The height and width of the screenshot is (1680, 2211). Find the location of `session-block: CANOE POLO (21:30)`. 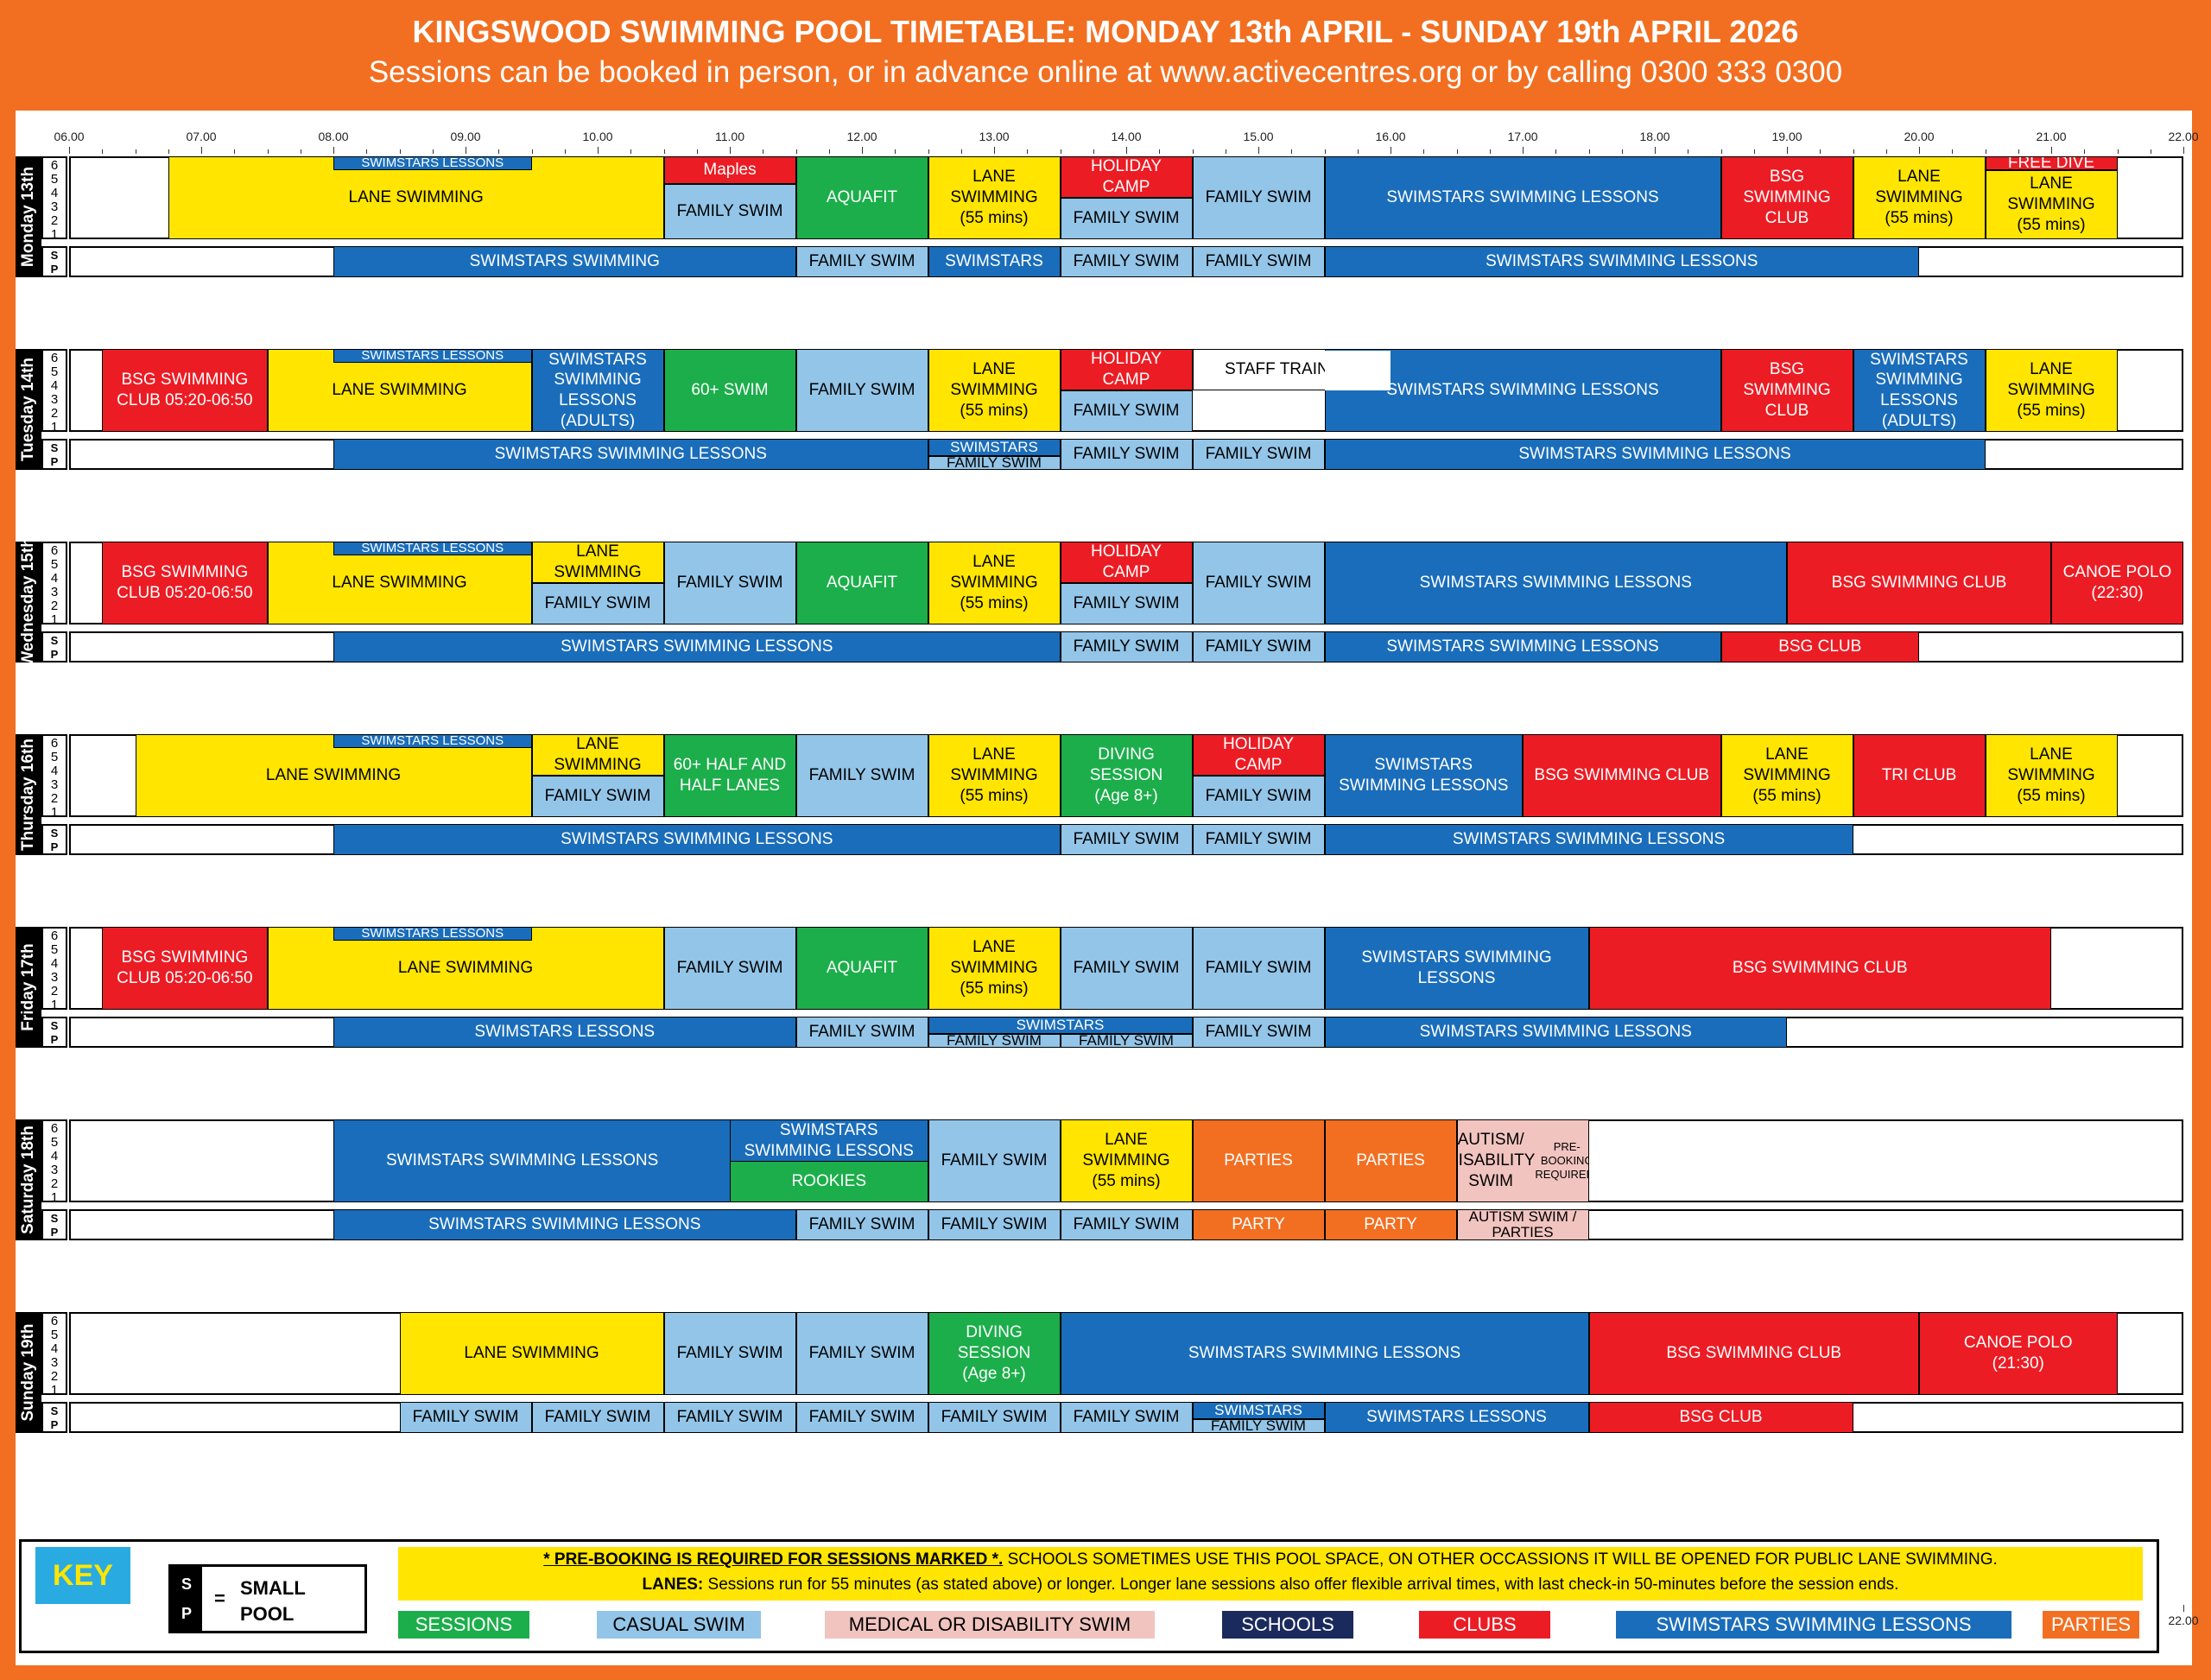

session-block: CANOE POLO (21:30) is located at coordinates (2018, 1354).